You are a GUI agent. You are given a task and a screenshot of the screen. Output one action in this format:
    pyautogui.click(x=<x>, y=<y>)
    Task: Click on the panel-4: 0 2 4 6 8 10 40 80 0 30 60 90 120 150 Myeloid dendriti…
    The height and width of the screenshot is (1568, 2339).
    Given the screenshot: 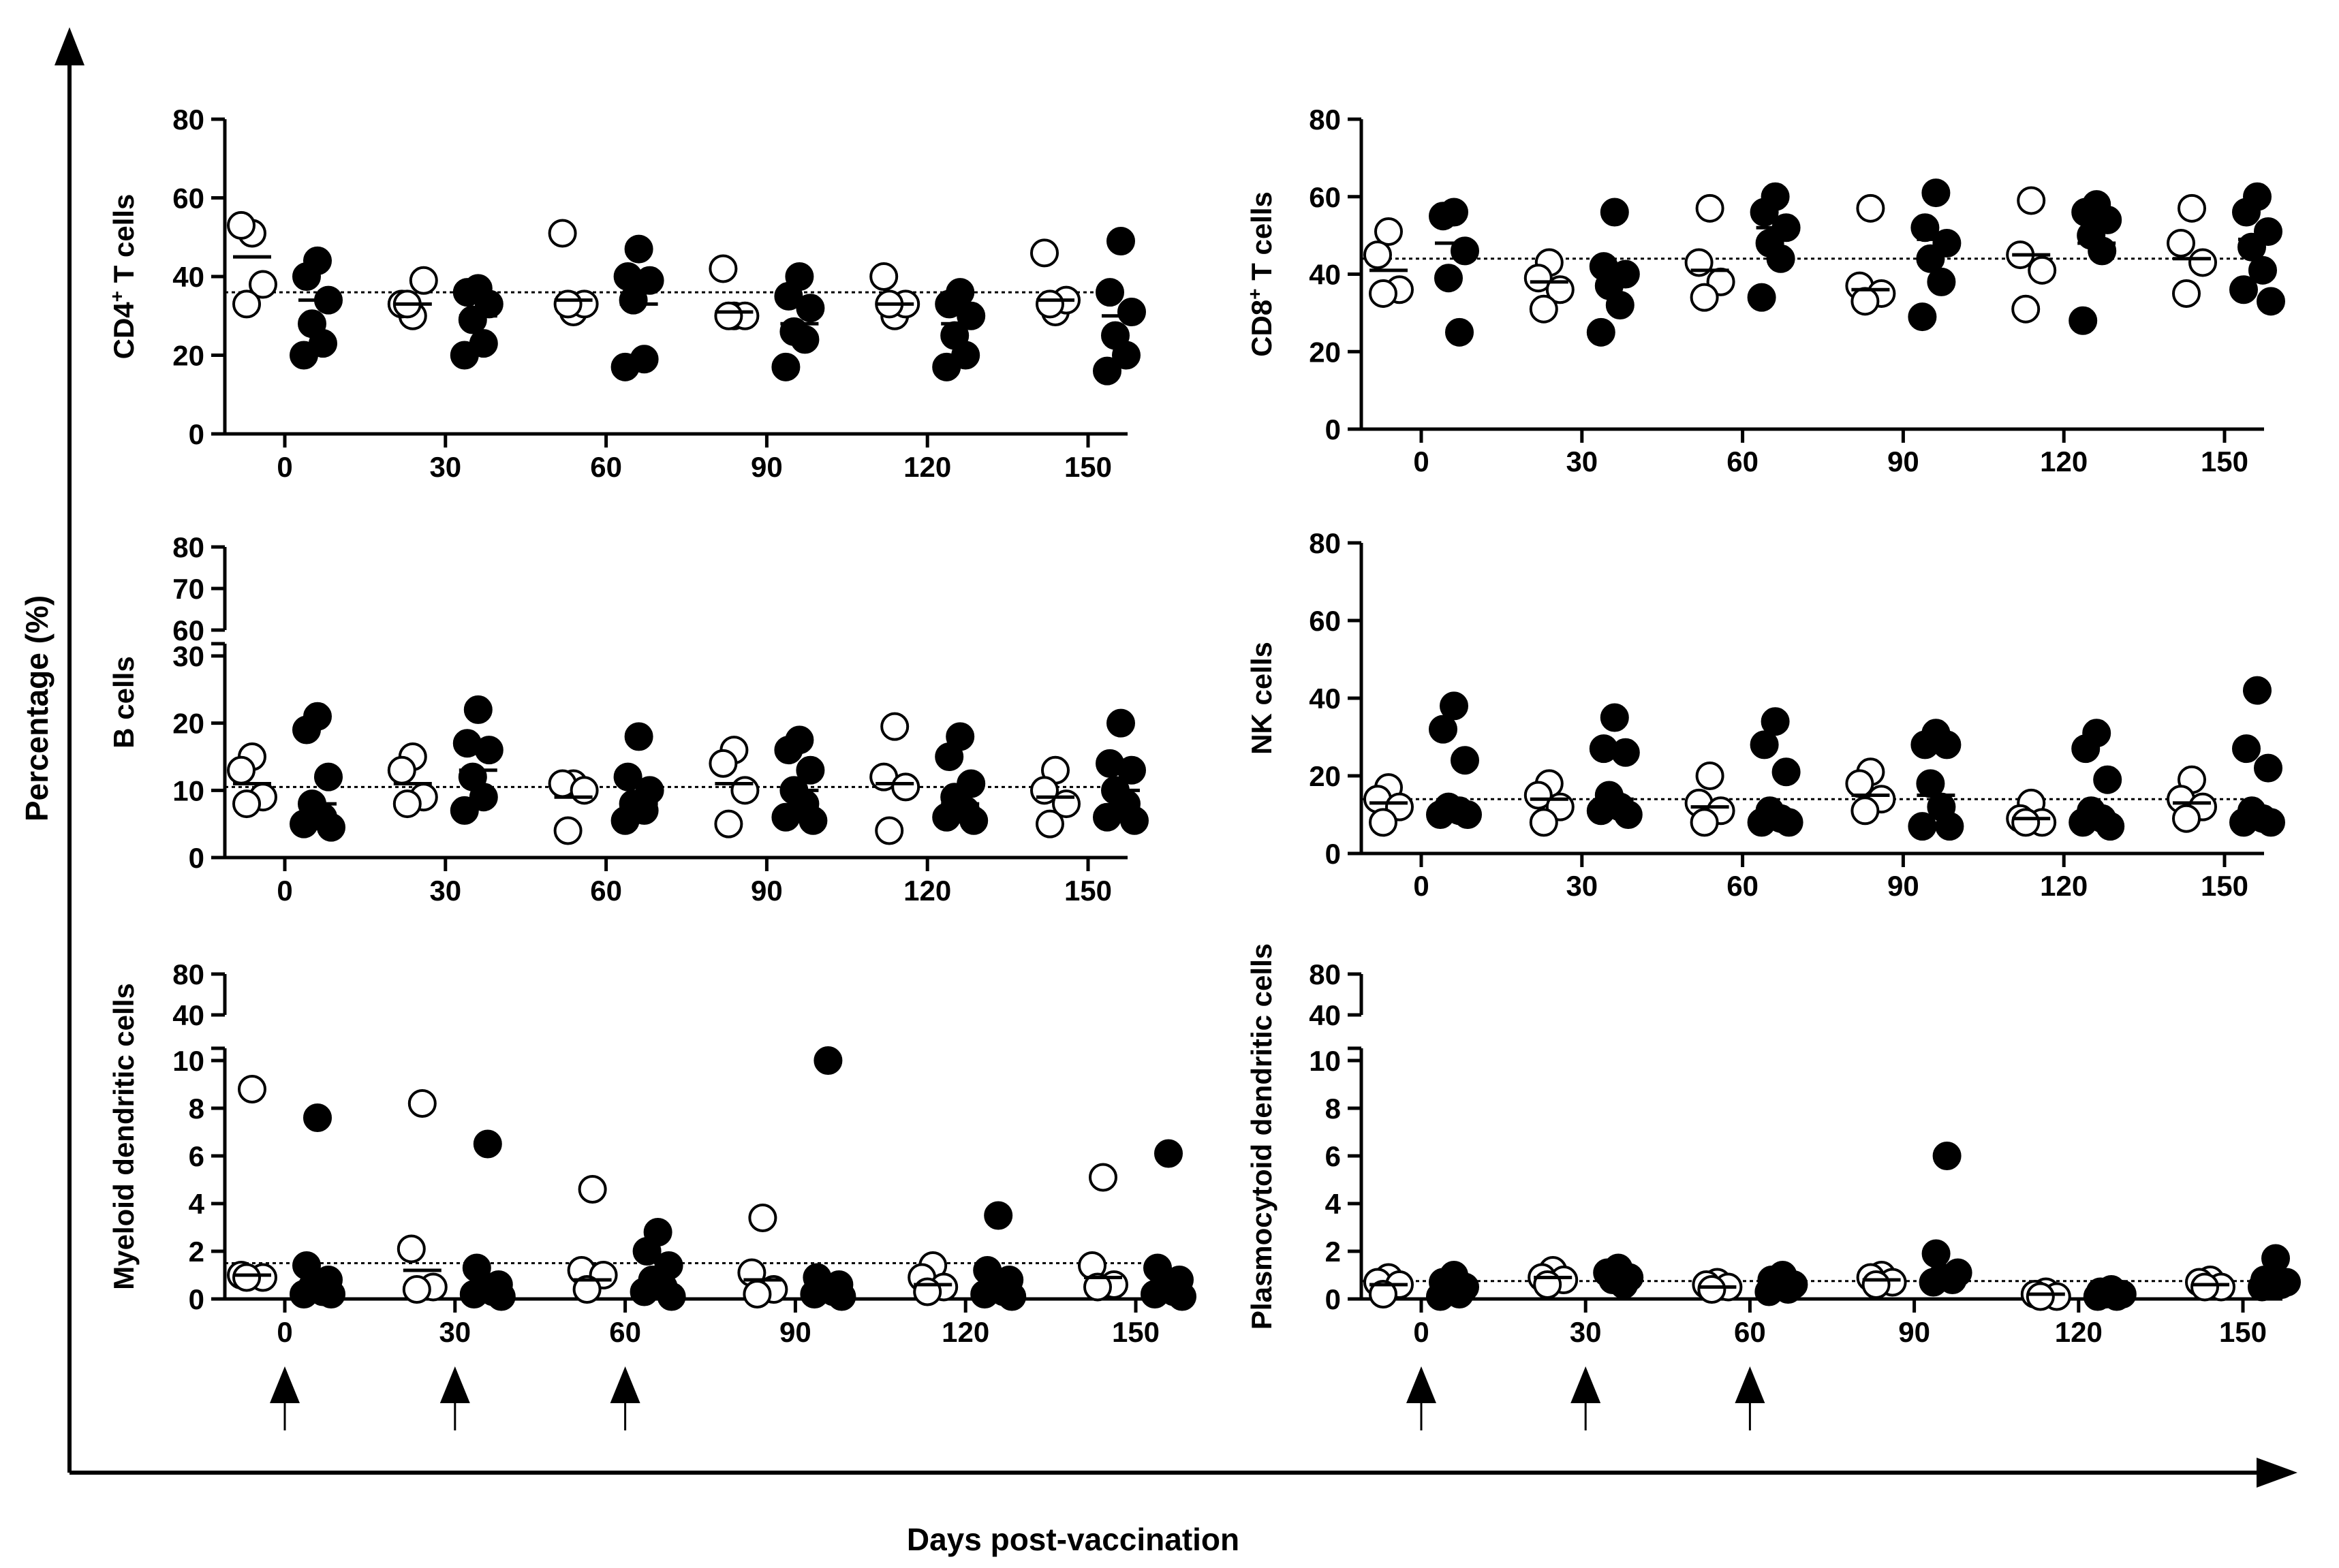 What is the action you would take?
    pyautogui.click(x=652, y=1194)
    